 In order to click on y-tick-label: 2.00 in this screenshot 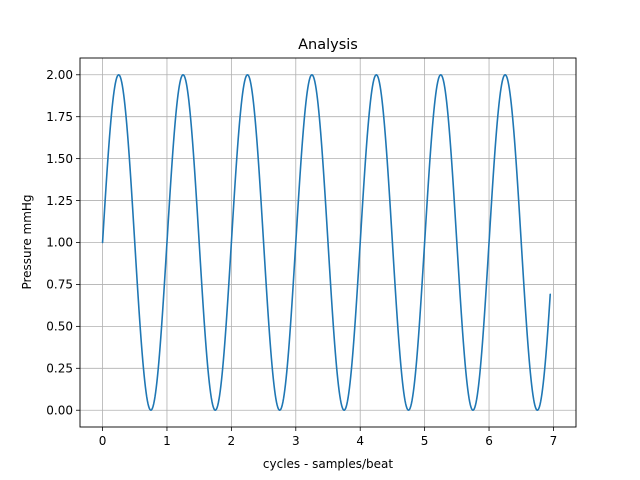, I will do `click(59, 75)`.